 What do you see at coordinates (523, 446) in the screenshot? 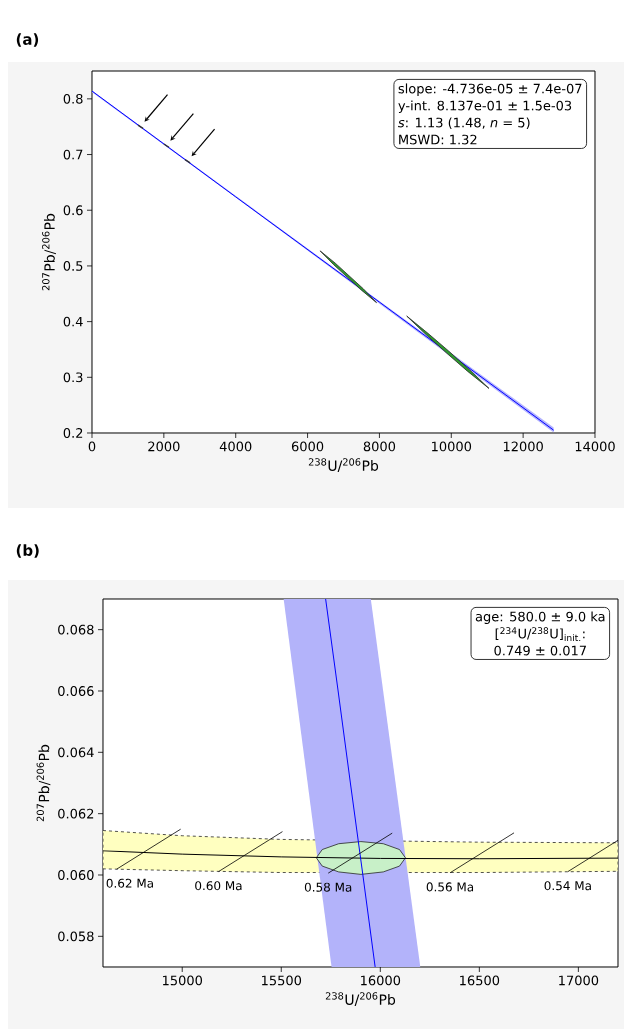
I see `x-tick-label: 12000` at bounding box center [523, 446].